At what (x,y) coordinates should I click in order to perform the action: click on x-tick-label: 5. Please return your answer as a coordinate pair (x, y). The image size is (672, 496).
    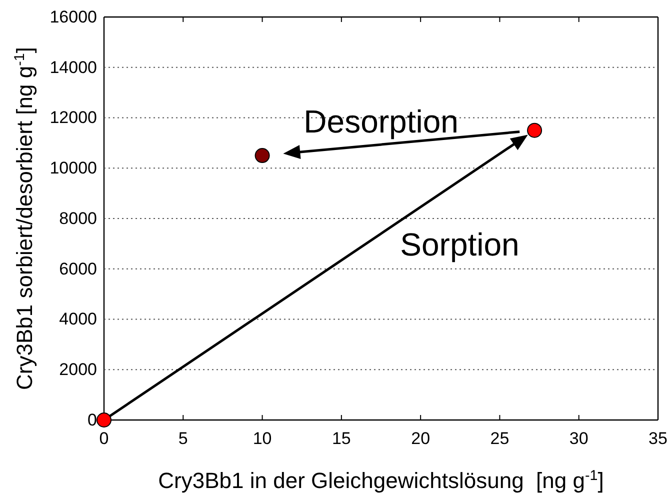
    Looking at the image, I should click on (183, 438).